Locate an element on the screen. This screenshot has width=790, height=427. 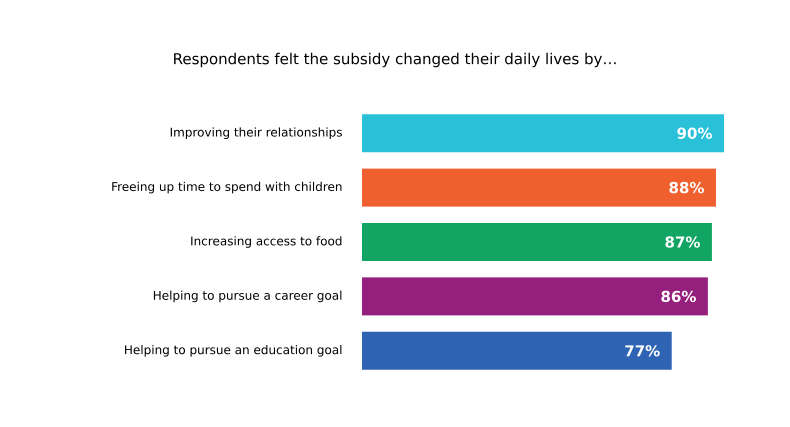
data-label: 77% is located at coordinates (642, 350).